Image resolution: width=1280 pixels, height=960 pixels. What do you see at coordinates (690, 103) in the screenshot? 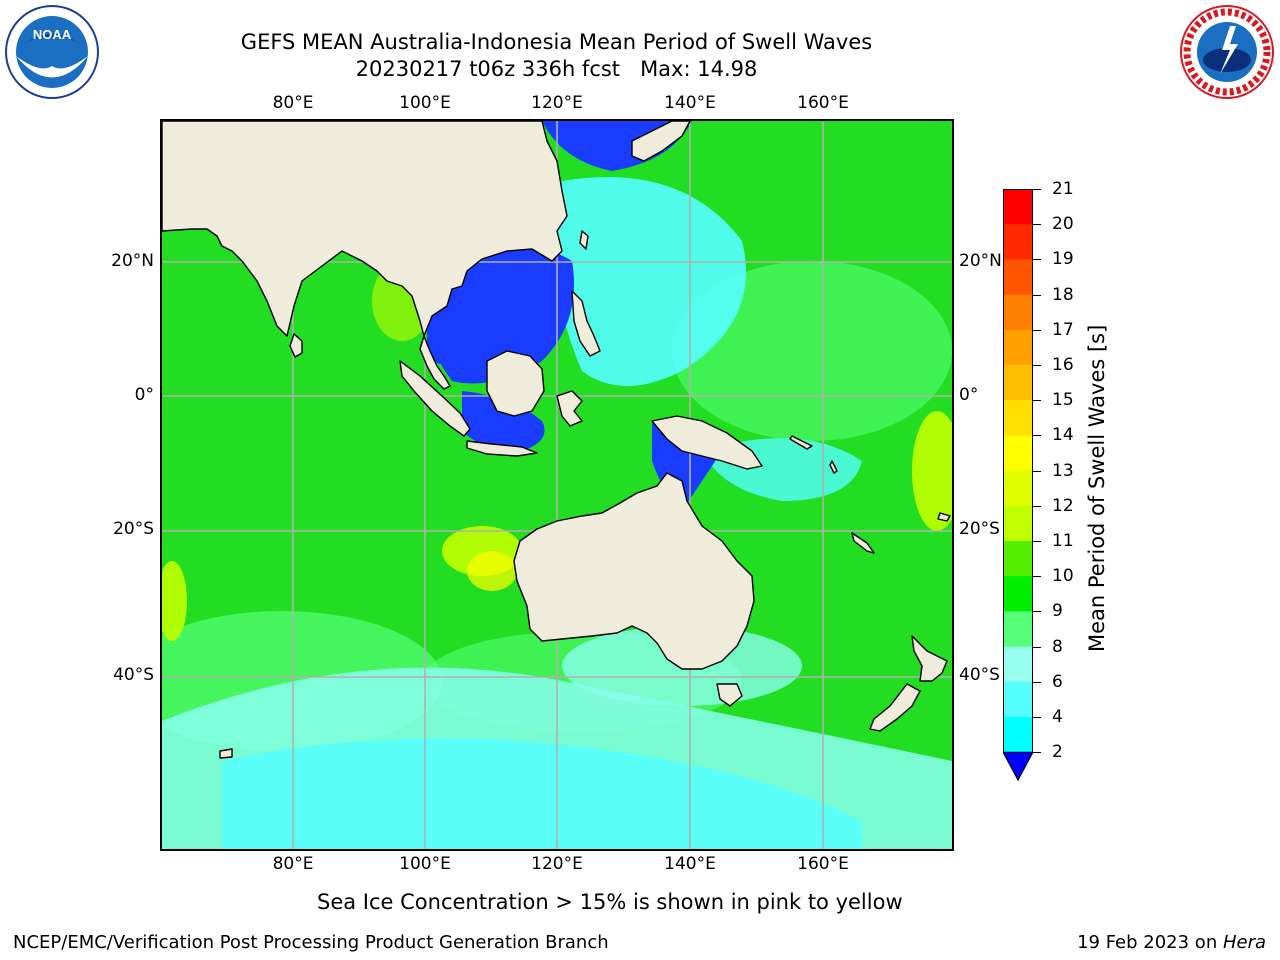
I see `lon-label-top-140: 140°E` at bounding box center [690, 103].